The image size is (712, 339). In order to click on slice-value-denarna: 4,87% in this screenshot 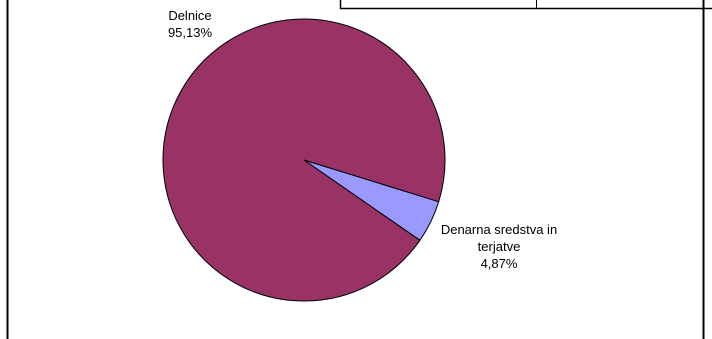, I will do `click(499, 263)`.